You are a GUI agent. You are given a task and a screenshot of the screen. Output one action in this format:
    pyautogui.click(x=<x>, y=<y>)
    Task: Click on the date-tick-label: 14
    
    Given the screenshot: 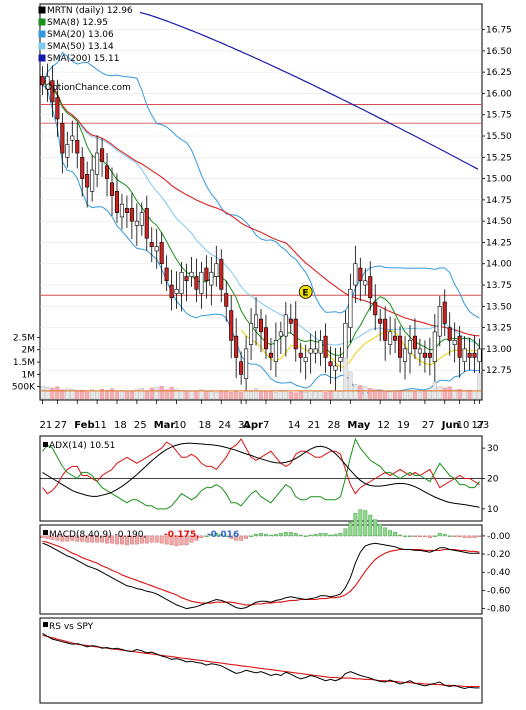 What is the action you would take?
    pyautogui.click(x=294, y=425)
    